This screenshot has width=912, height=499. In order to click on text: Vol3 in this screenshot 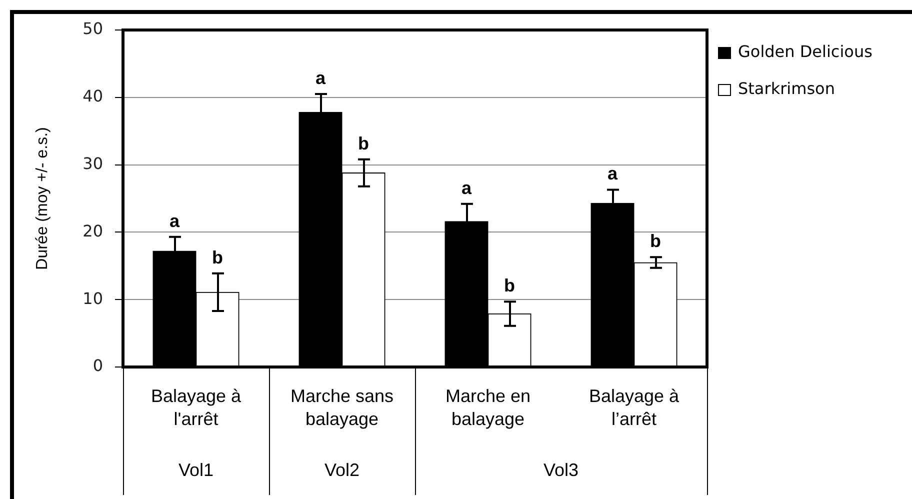, I will do `click(561, 470)`.